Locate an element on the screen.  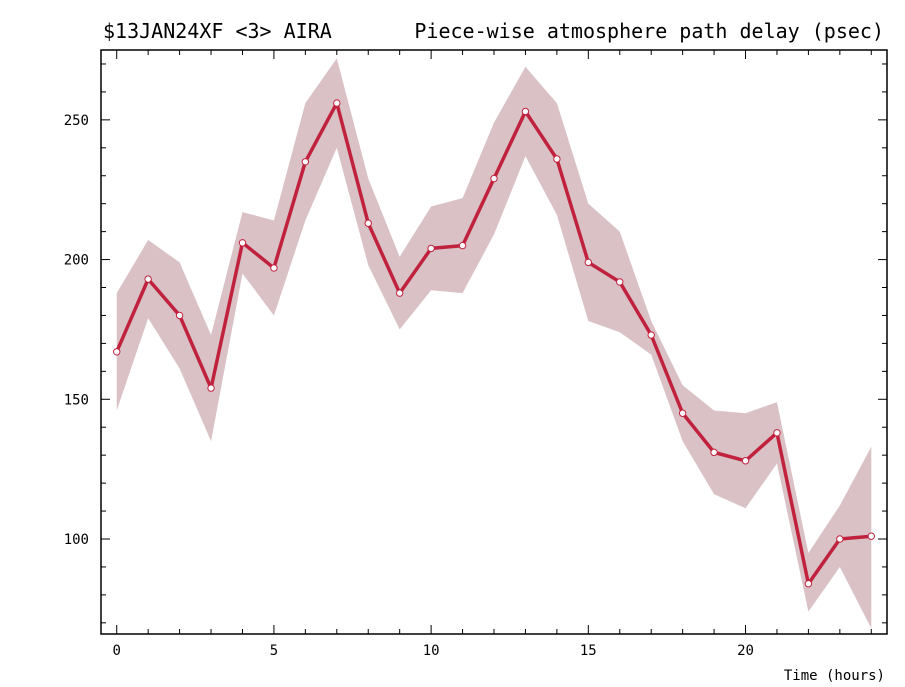
chart-title-right: Piece-wise atmosphere path delay (psec) is located at coordinates (649, 31).